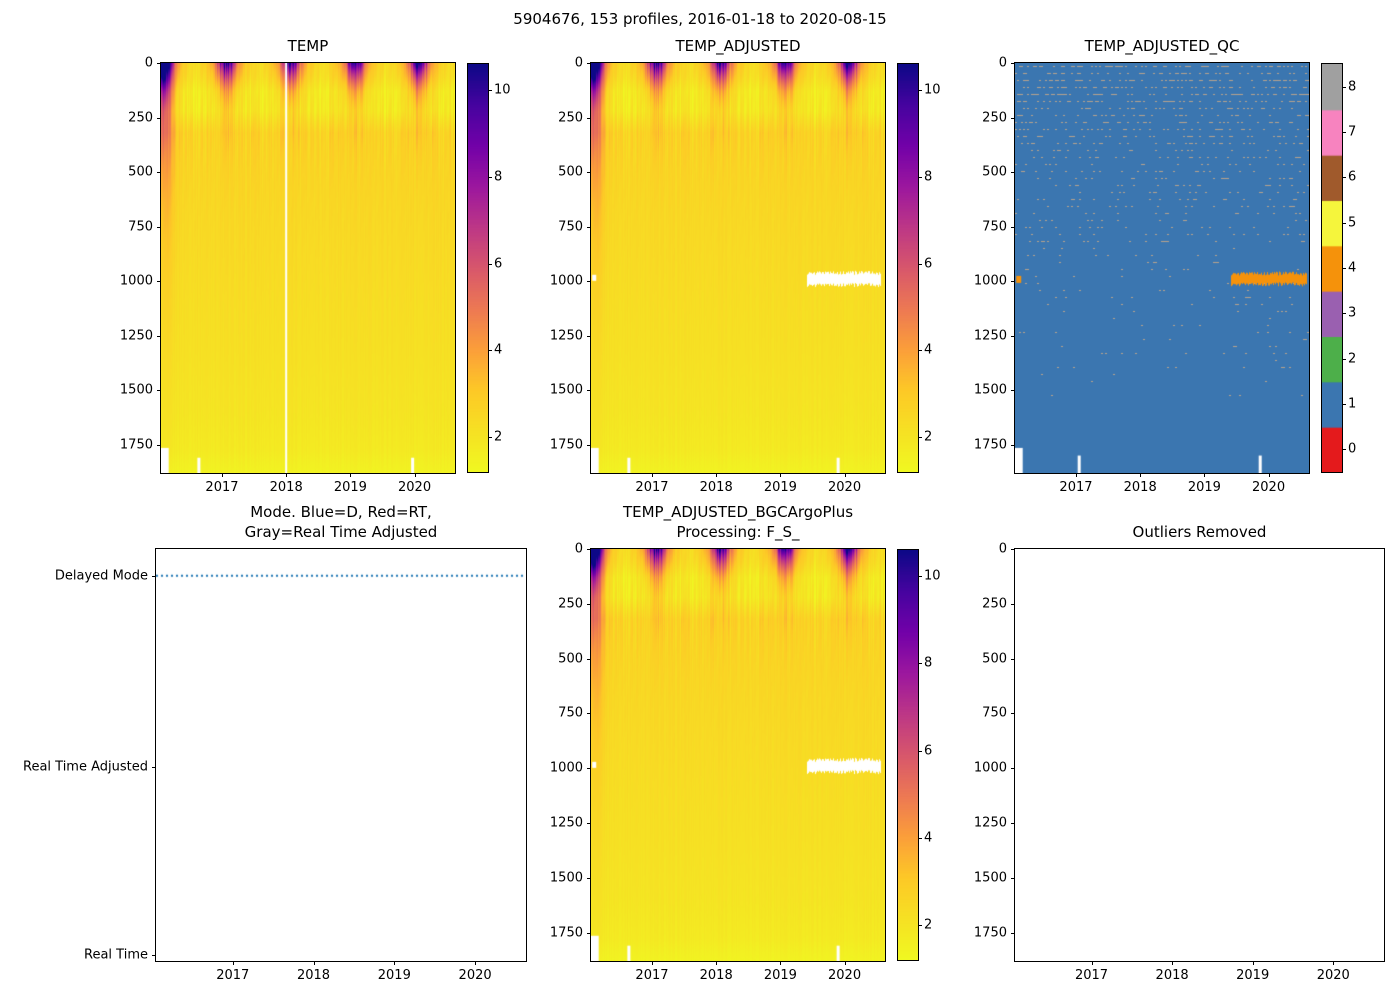 The height and width of the screenshot is (1000, 1400). Describe the element at coordinates (1199, 531) in the screenshot. I see `panel-title: Outliers Removed` at that location.